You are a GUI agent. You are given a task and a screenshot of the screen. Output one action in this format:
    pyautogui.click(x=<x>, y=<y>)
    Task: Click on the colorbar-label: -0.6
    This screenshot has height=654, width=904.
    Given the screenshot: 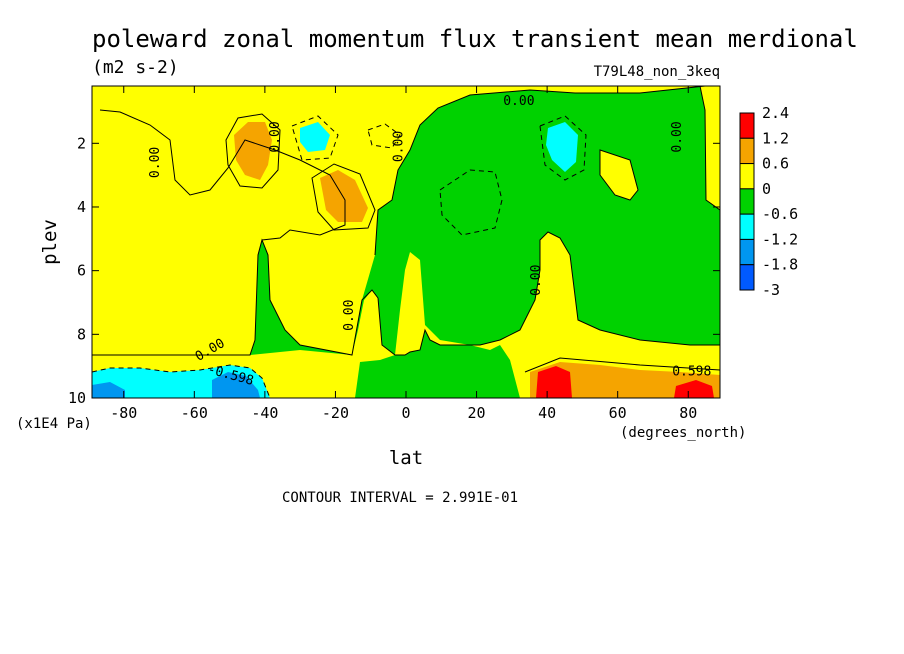 What is the action you would take?
    pyautogui.click(x=780, y=214)
    